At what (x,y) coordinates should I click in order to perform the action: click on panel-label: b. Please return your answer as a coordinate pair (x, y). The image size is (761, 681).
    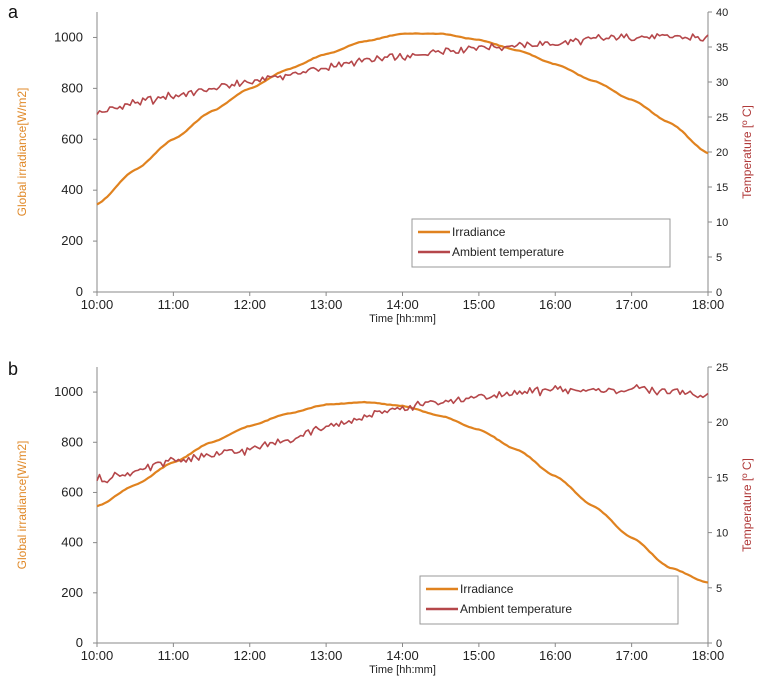
    Looking at the image, I should click on (13, 369).